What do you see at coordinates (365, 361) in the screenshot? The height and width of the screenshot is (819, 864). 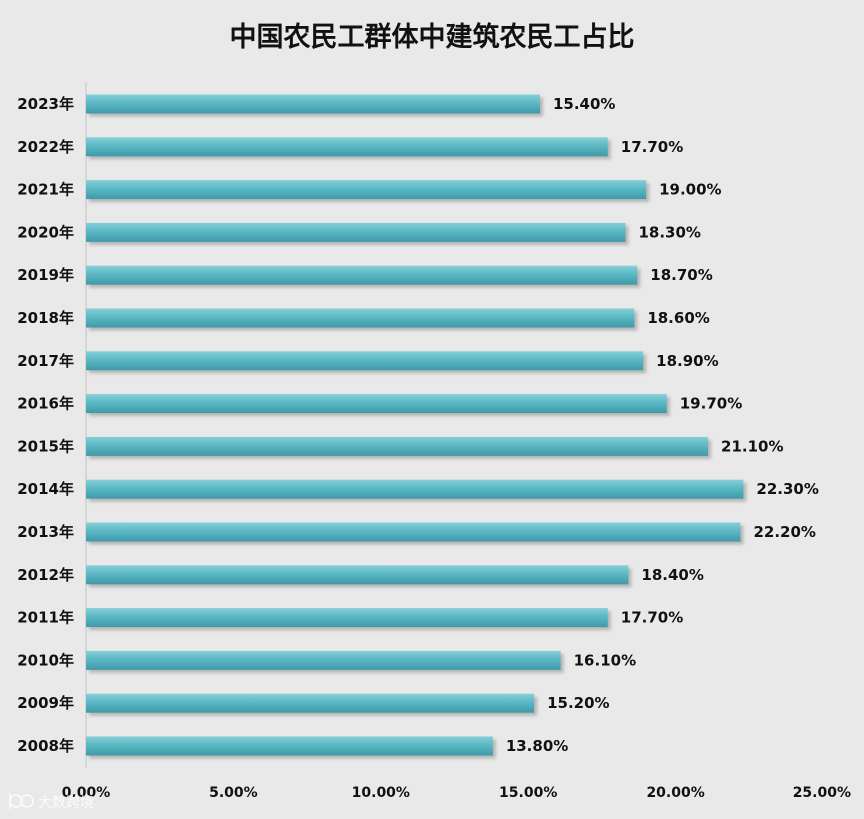 I see `bar-2017年` at bounding box center [365, 361].